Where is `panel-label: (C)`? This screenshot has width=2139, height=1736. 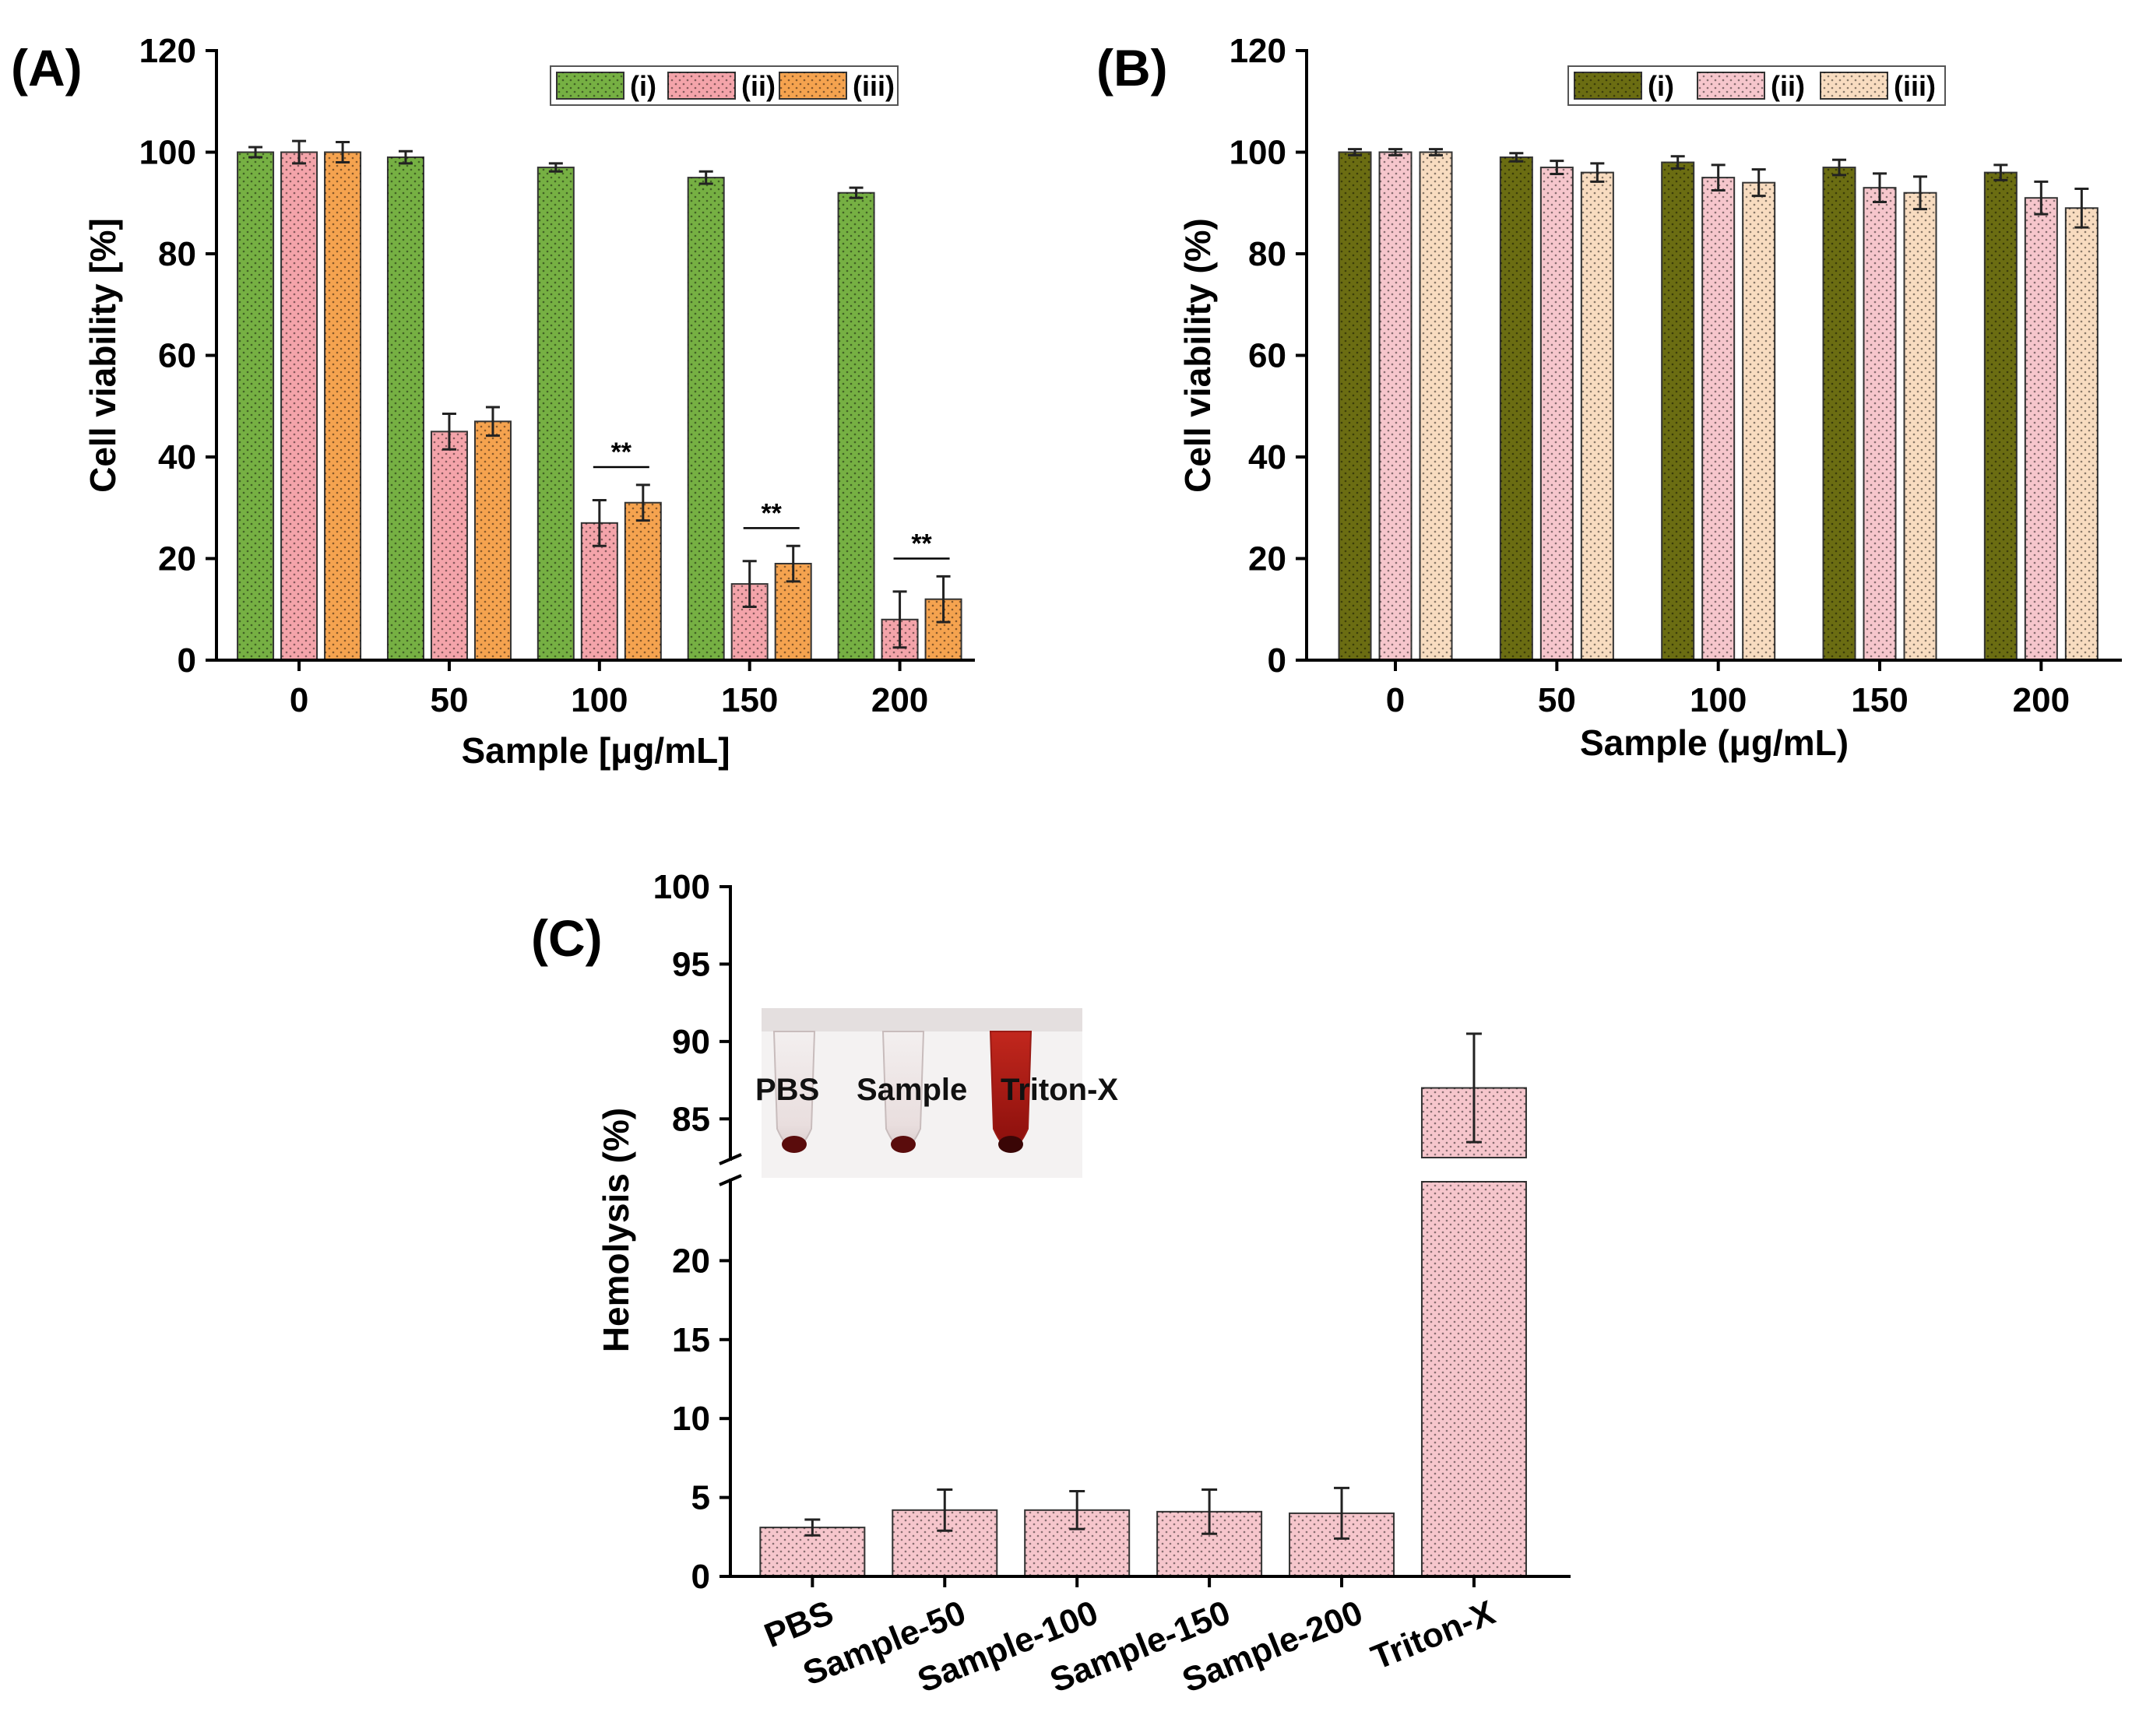 panel-label: (C) is located at coordinates (567, 938).